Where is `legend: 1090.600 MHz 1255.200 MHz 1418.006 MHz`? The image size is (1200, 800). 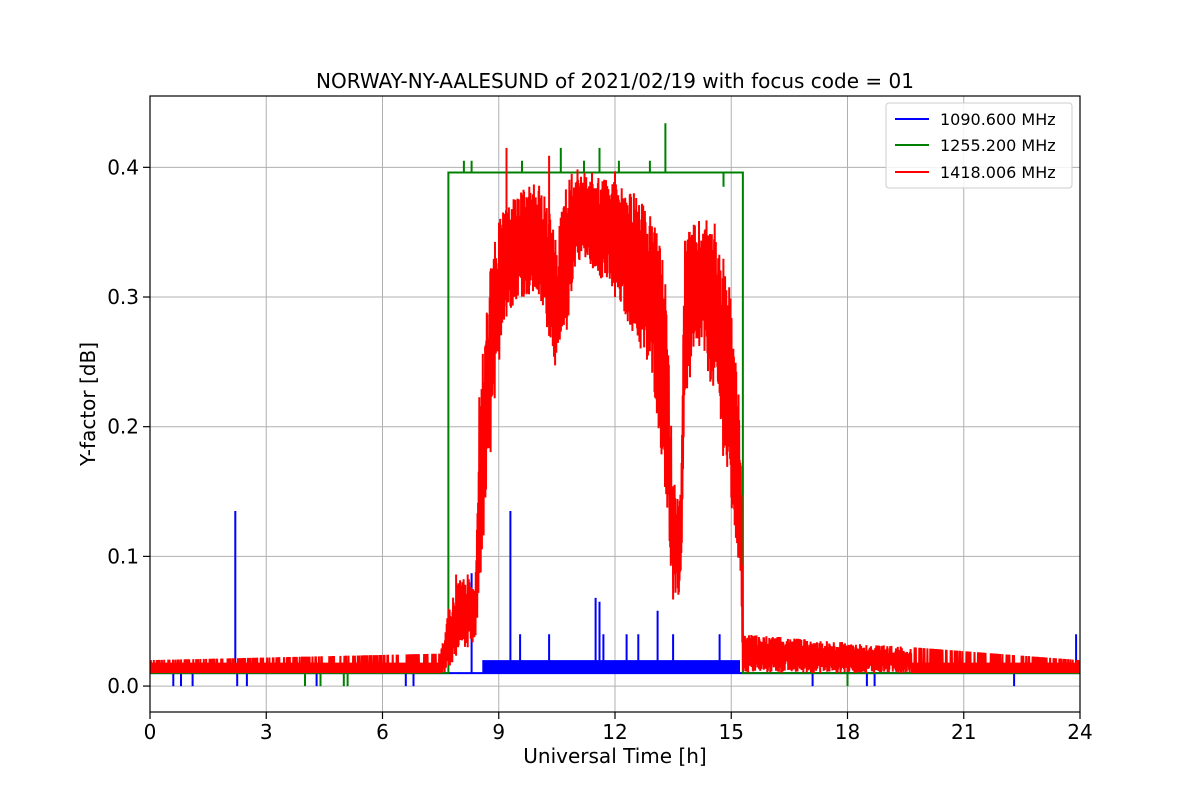
legend: 1090.600 MHz 1255.200 MHz 1418.006 MHz is located at coordinates (979, 145).